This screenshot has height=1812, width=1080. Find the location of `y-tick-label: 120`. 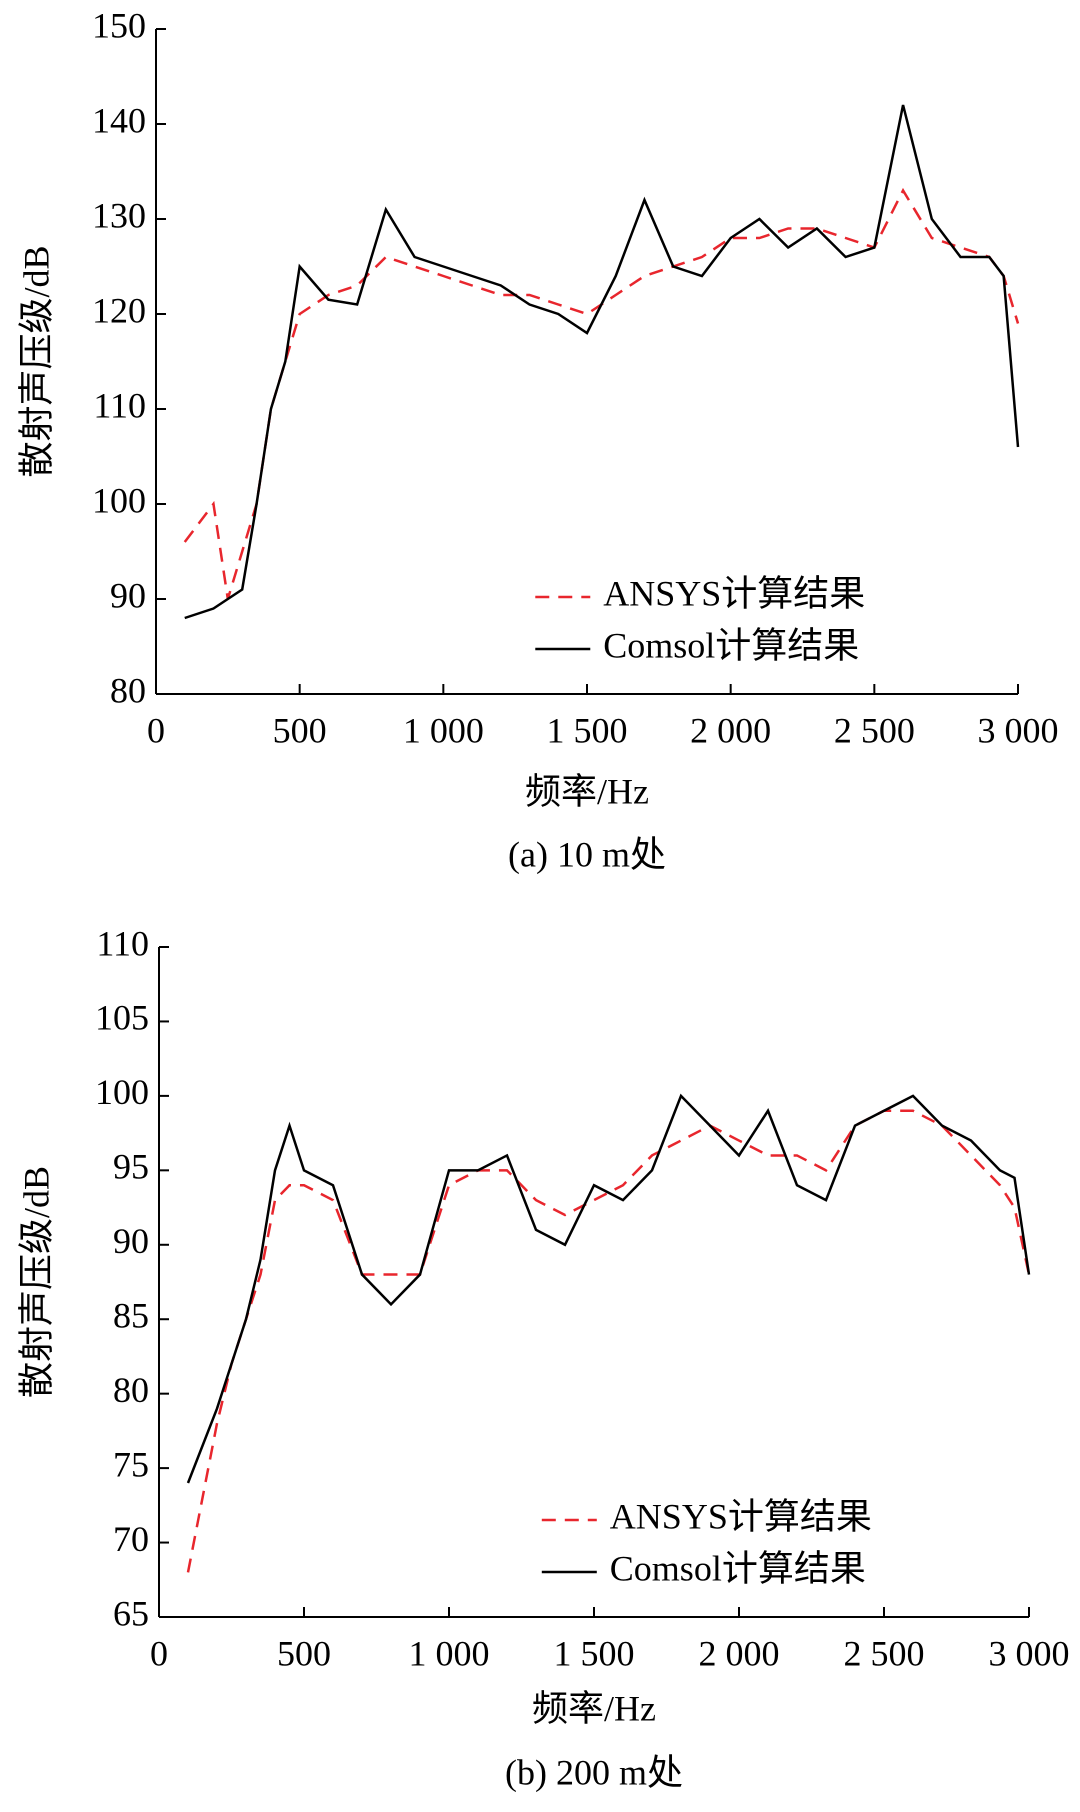

y-tick-label: 120 is located at coordinates (119, 310).